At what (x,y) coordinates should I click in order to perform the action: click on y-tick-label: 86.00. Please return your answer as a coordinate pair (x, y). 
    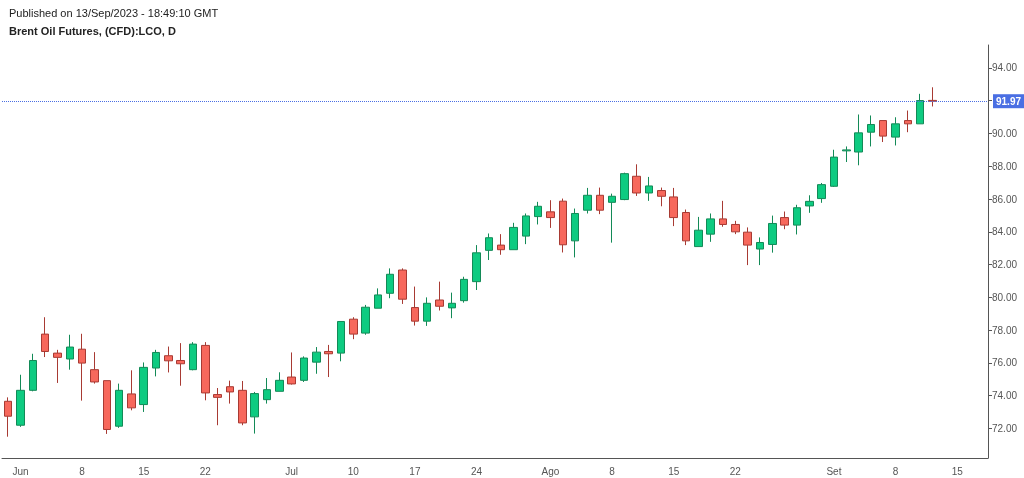
    Looking at the image, I should click on (1005, 199).